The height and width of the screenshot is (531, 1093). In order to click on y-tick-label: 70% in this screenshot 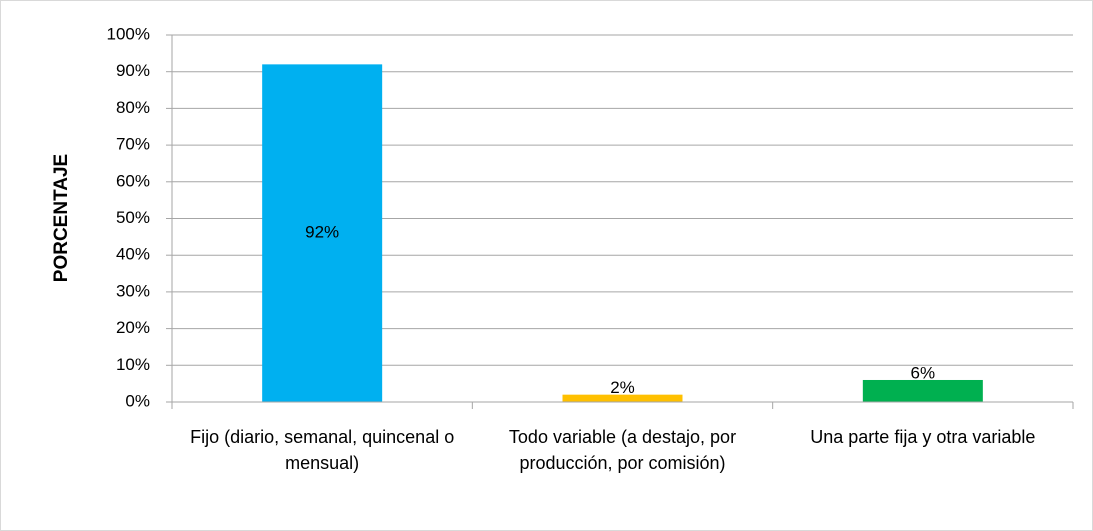, I will do `click(133, 144)`.